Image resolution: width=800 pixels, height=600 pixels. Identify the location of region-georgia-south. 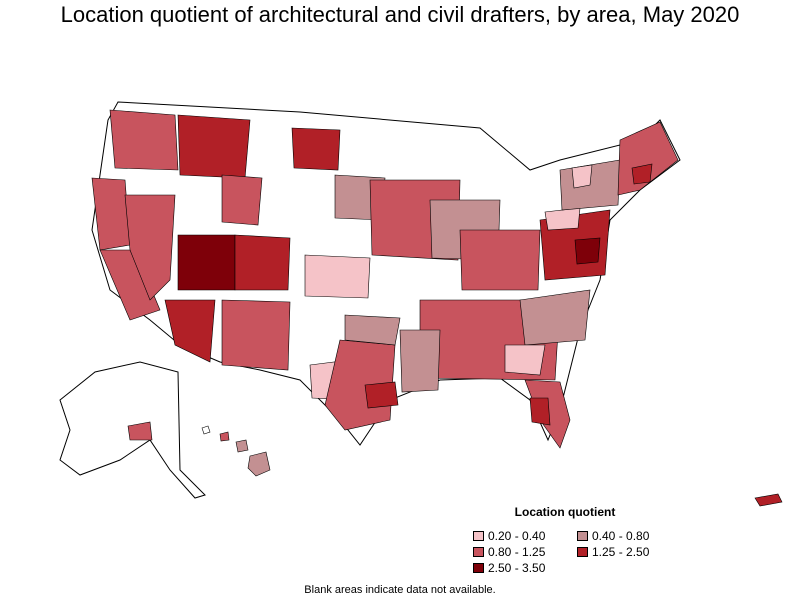
(525, 360).